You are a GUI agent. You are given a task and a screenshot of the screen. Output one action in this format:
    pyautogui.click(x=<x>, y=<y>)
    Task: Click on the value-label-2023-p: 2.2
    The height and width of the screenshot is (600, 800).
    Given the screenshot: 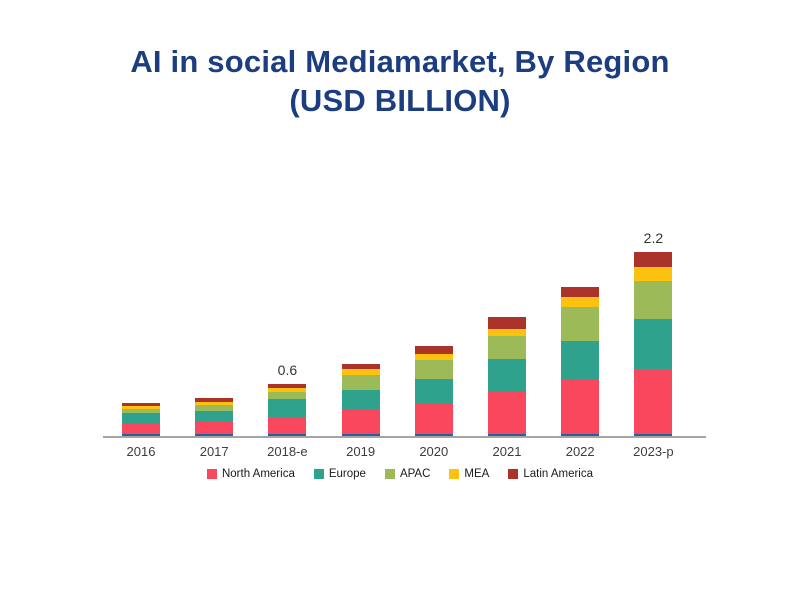 What is the action you would take?
    pyautogui.click(x=653, y=238)
    